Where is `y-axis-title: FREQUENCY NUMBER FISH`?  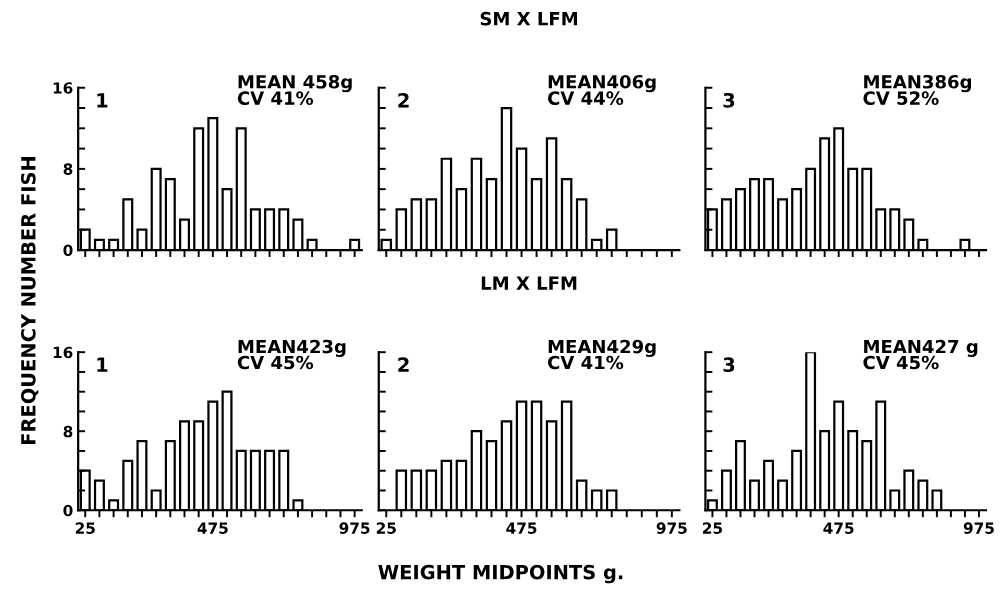 y-axis-title: FREQUENCY NUMBER FISH is located at coordinates (29, 300).